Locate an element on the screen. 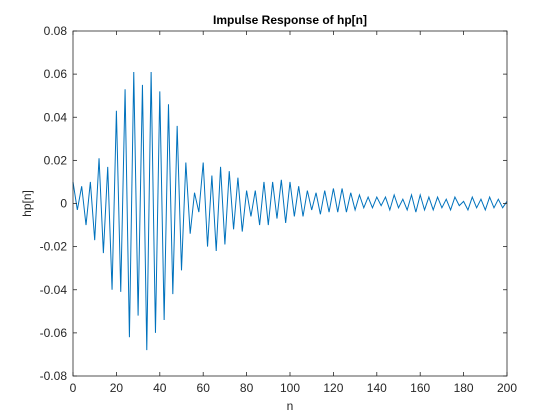 This screenshot has width=560, height=420. x-tick-label: 140 is located at coordinates (377, 388).